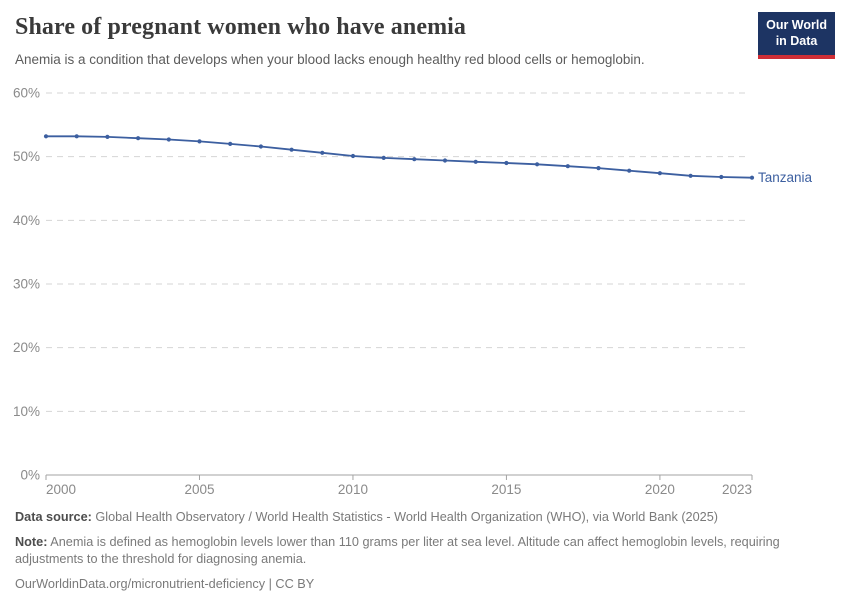 This screenshot has width=850, height=600. I want to click on owid-logo: Our World in Data, so click(796, 35).